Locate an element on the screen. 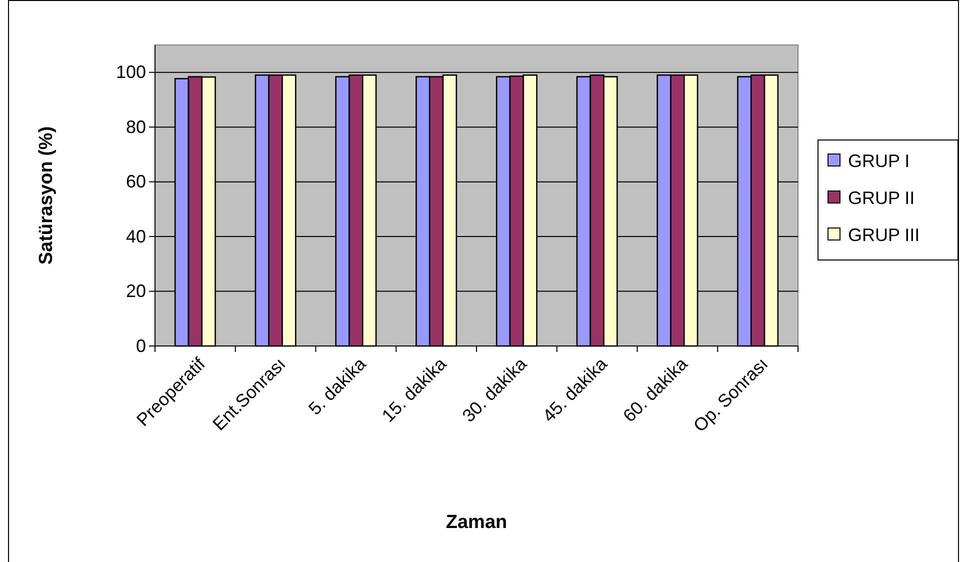  y-tick-label: 40 is located at coordinates (136, 236).